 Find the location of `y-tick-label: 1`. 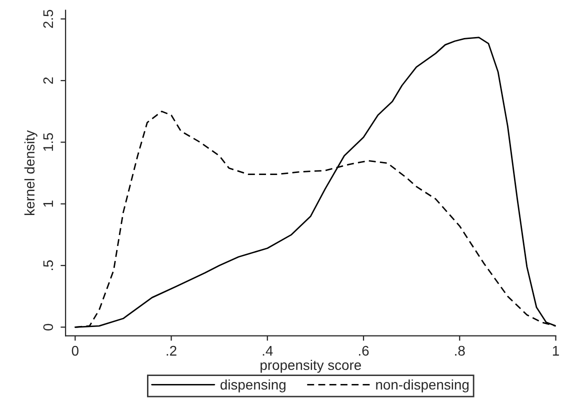

y-tick-label: 1 is located at coordinates (48, 203).